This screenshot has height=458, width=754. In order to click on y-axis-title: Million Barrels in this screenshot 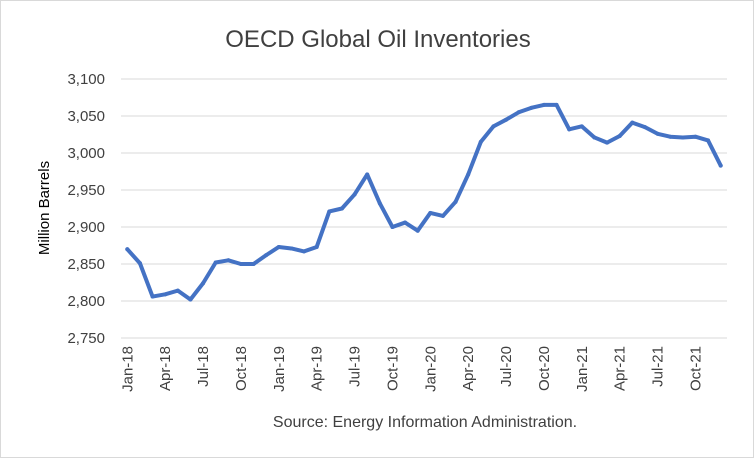, I will do `click(44, 208)`.